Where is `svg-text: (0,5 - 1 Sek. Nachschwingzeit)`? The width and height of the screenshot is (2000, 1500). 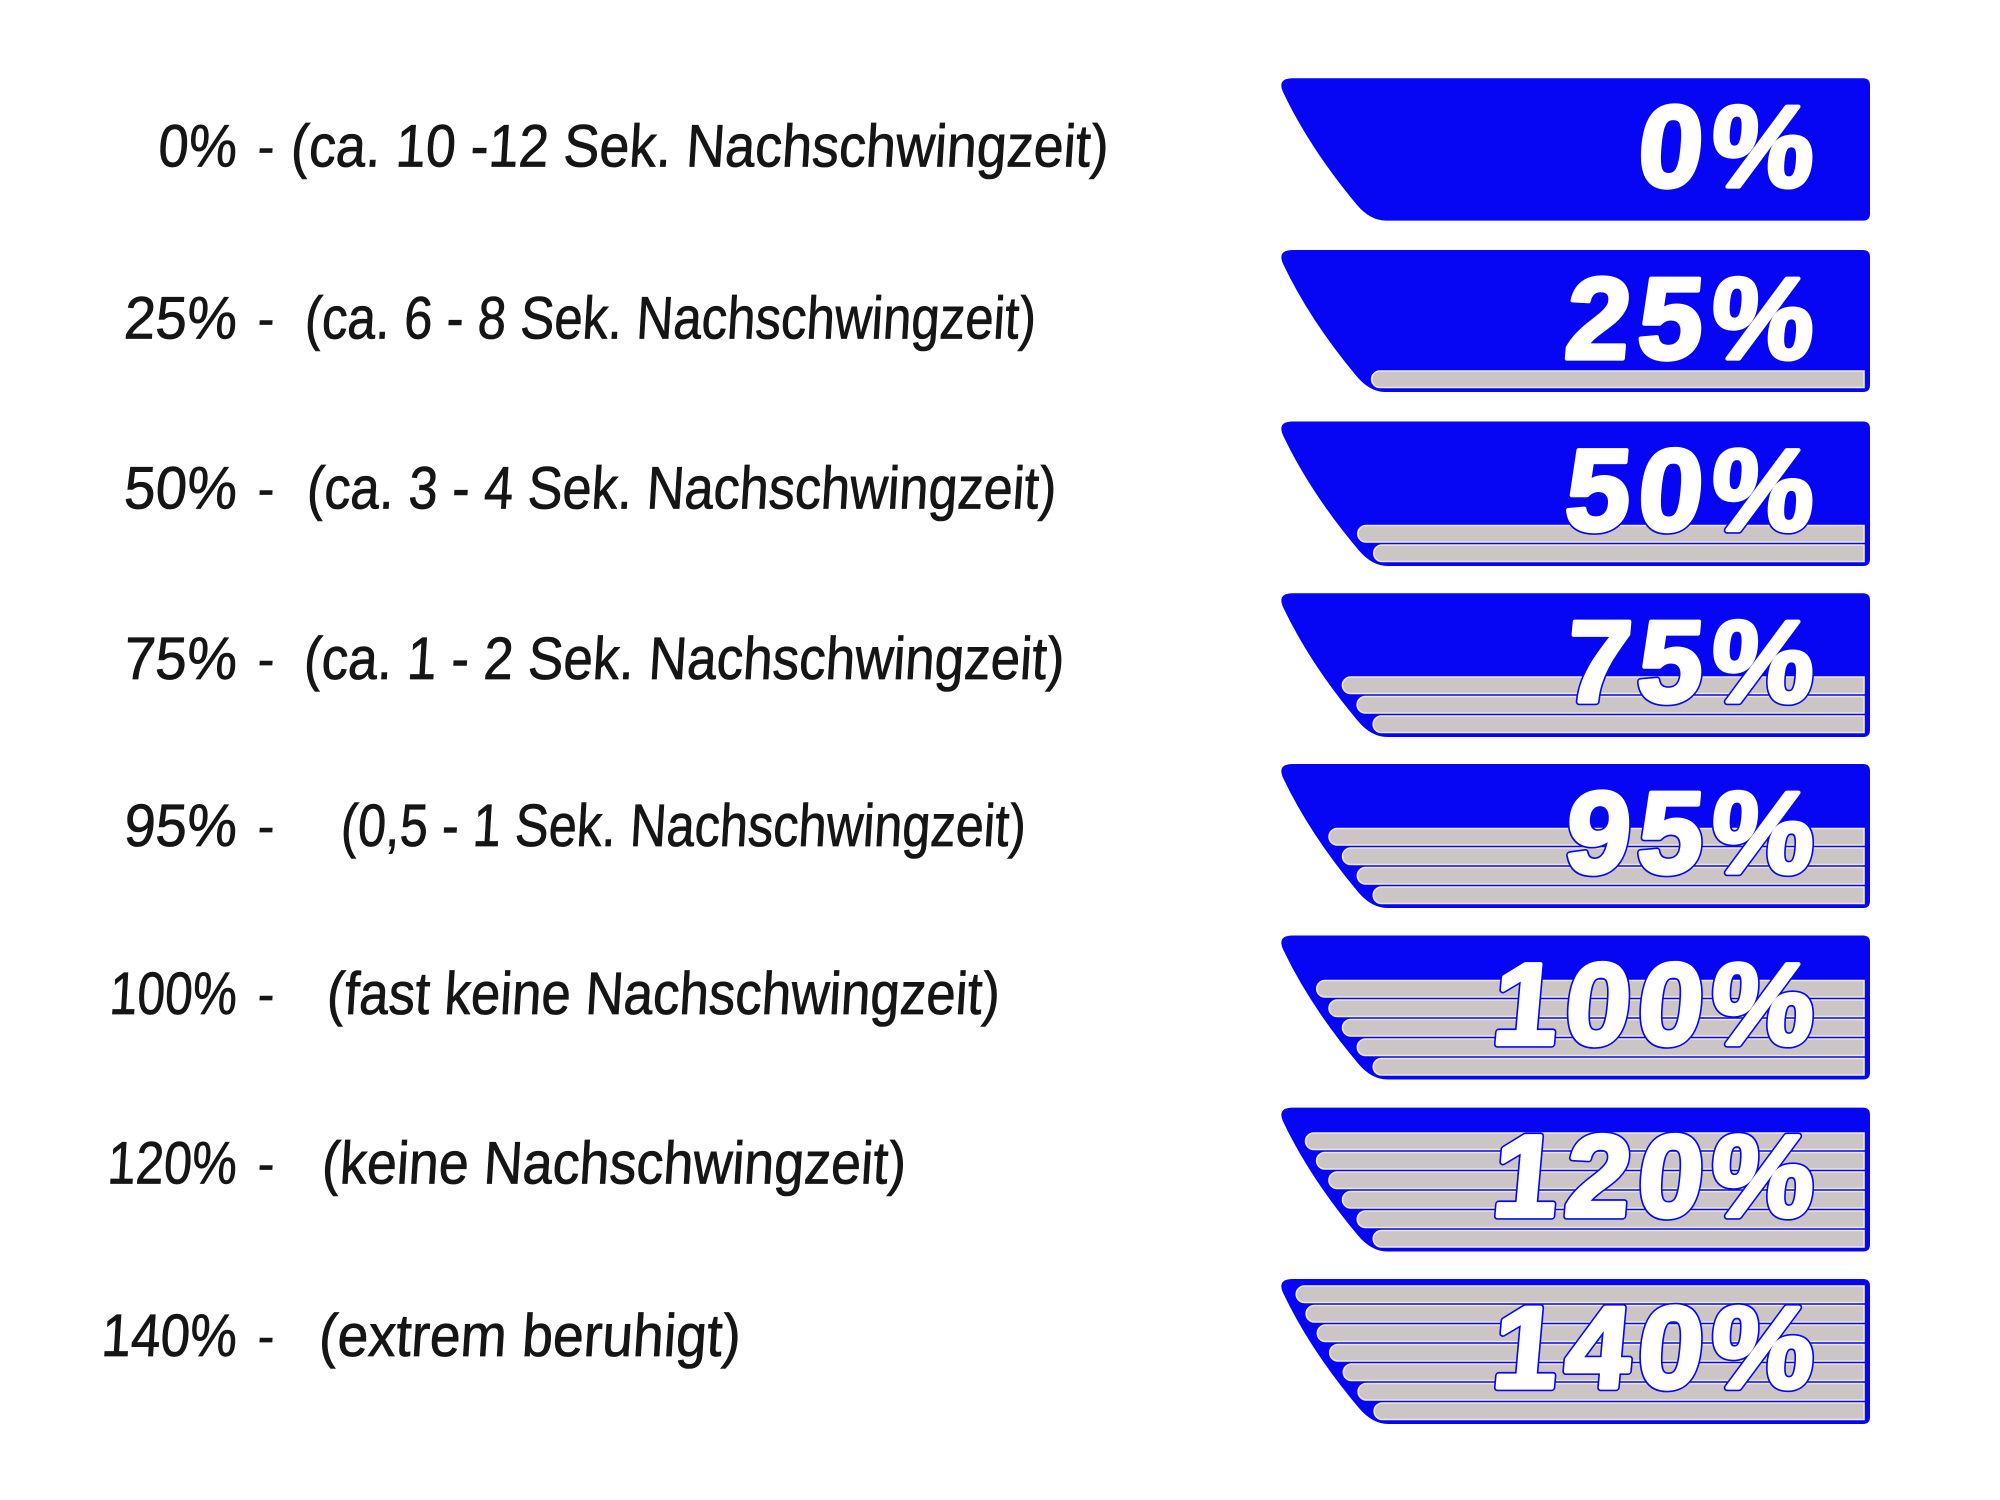
svg-text: (0,5 - 1 Sek. Nachschwingzeit) is located at coordinates (683, 825).